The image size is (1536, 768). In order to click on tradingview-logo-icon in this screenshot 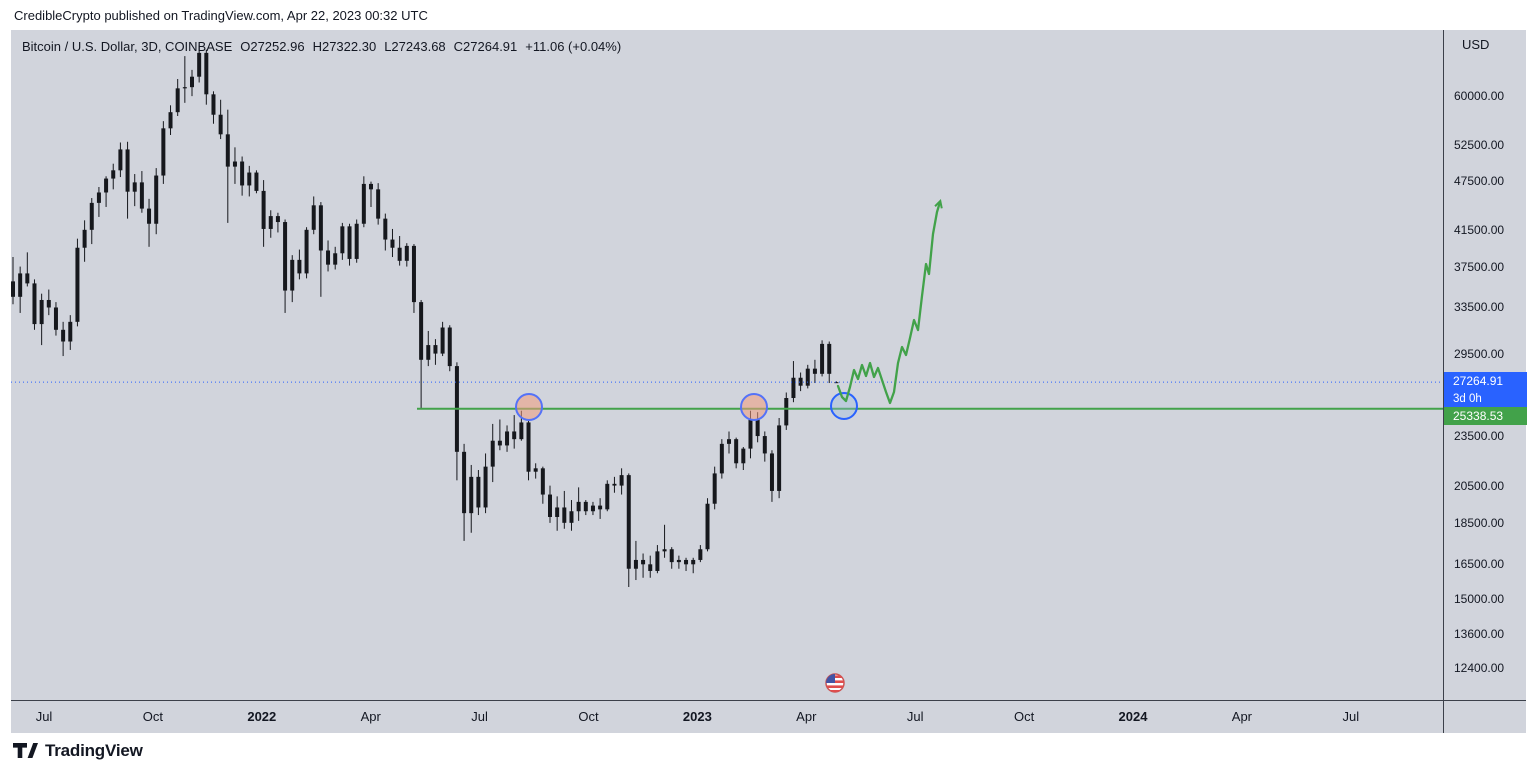, I will do `click(25, 750)`.